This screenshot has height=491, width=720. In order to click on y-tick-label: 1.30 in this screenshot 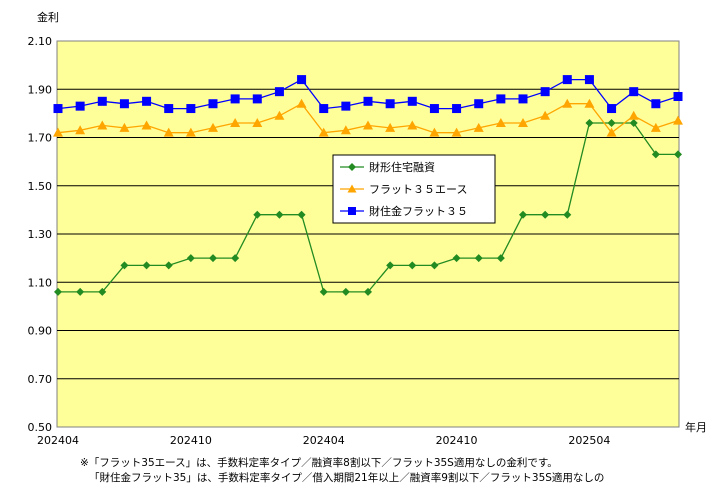, I will do `click(40, 234)`.